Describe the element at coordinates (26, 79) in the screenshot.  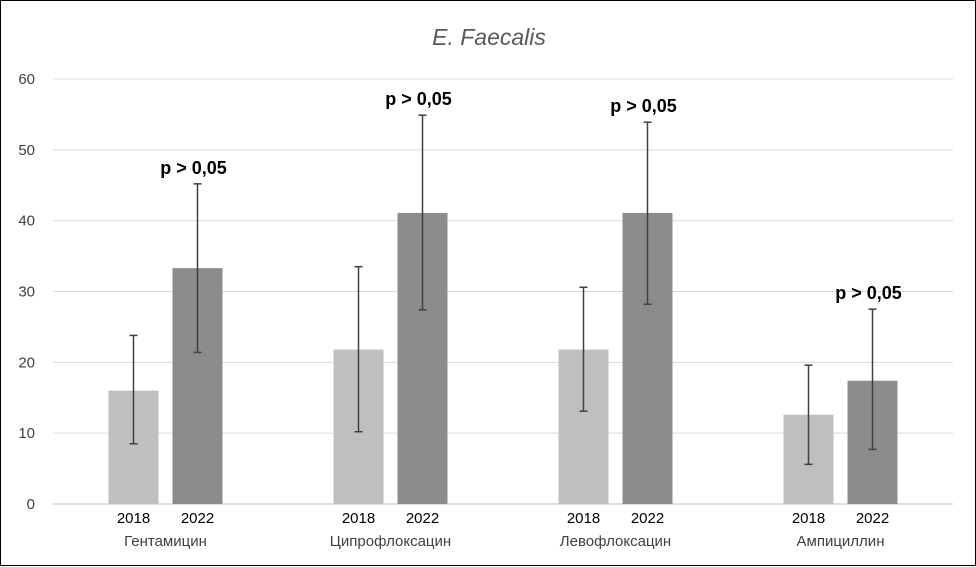
I see `y-tick-label: 60` at that location.